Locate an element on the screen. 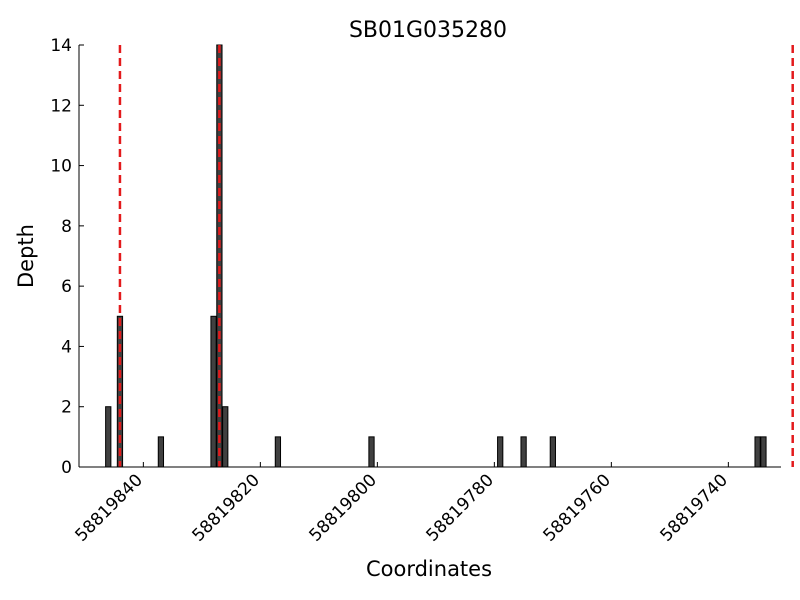 The image size is (800, 600). y-tick-label: 4 is located at coordinates (66, 347).